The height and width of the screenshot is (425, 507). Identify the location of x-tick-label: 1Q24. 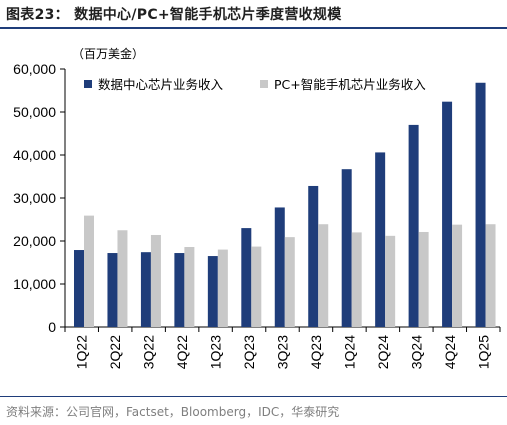
(349, 352).